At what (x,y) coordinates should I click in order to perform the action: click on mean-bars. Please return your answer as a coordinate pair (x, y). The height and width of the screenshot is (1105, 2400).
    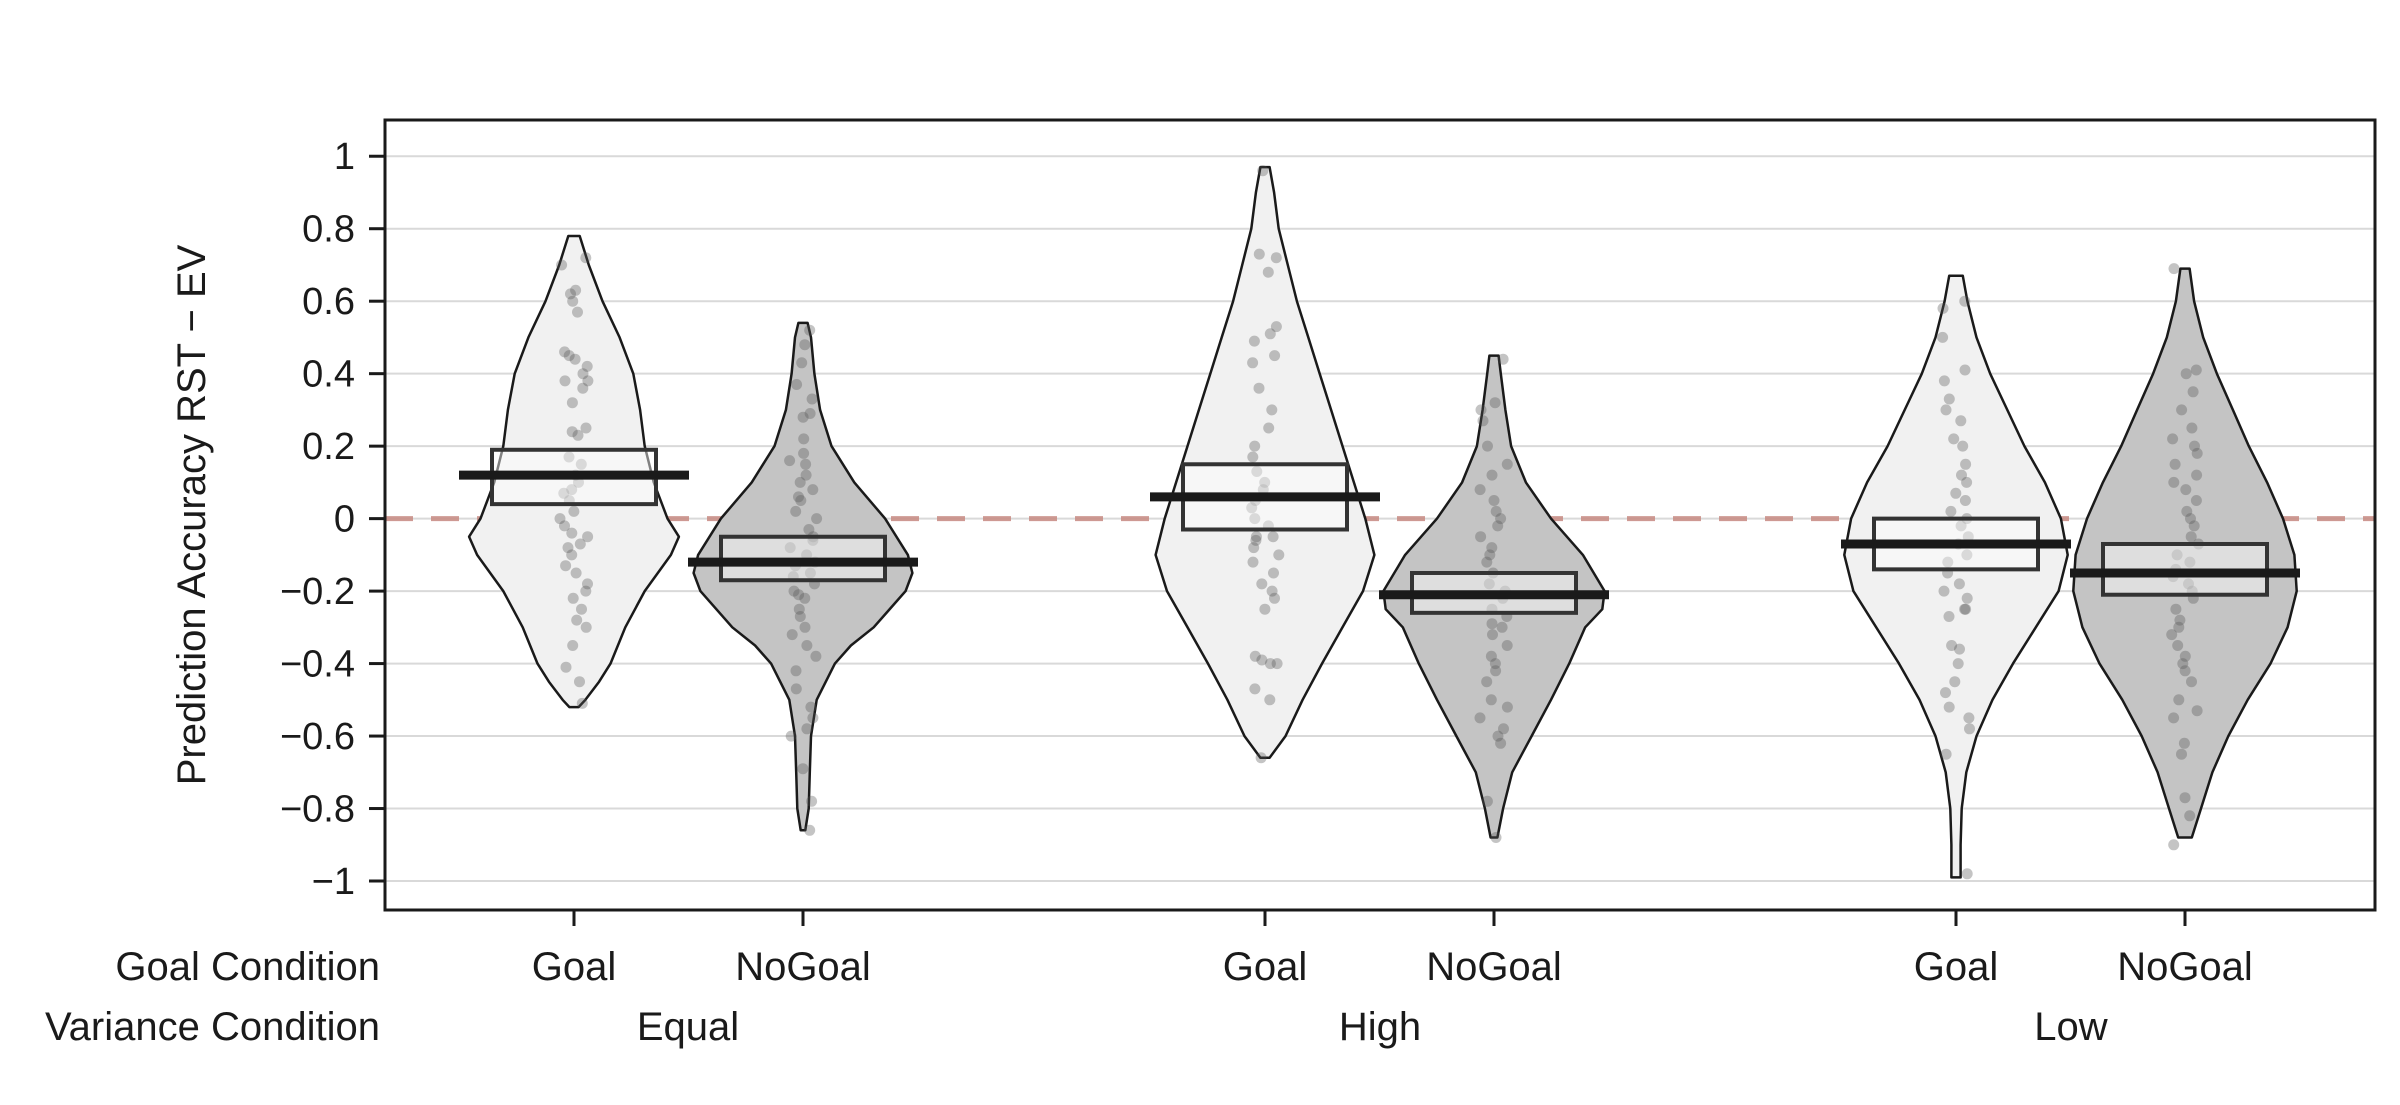
    Looking at the image, I should click on (1379, 535).